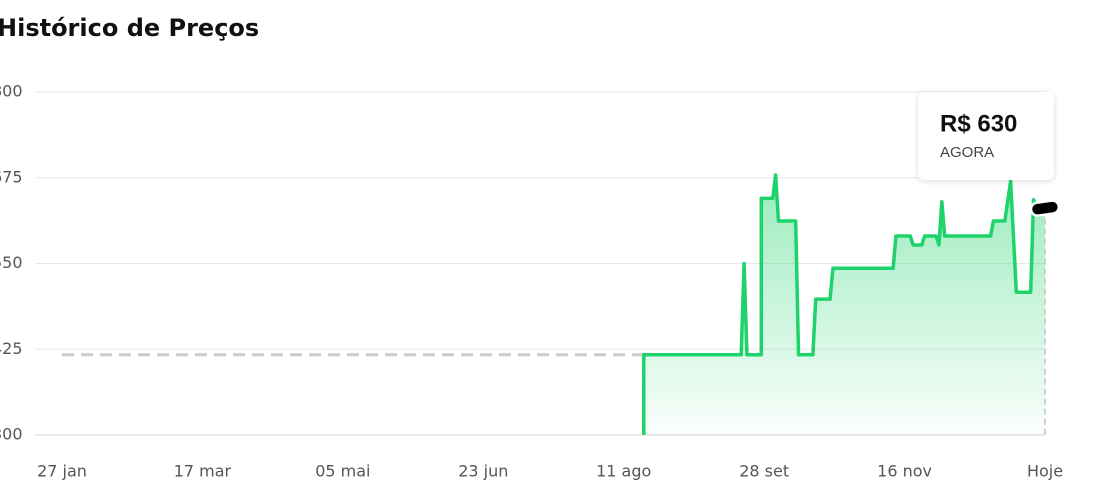 Image resolution: width=1101 pixels, height=504 pixels. What do you see at coordinates (1045, 208) in the screenshot?
I see `current-marker` at bounding box center [1045, 208].